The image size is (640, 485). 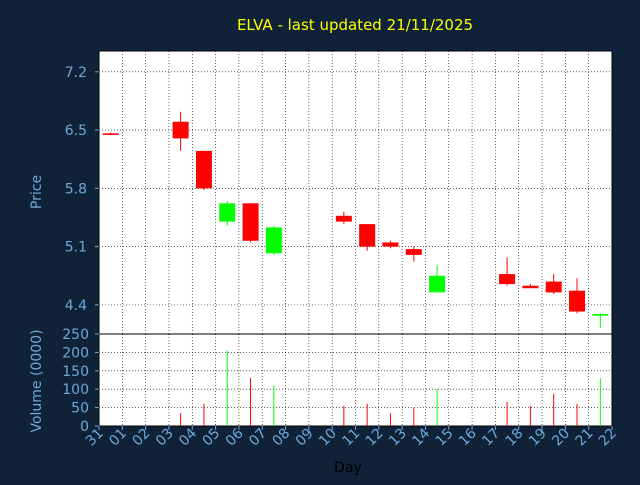 What do you see at coordinates (355, 25) in the screenshot?
I see `chart-title: ELVA - last updated 21/11/2025` at bounding box center [355, 25].